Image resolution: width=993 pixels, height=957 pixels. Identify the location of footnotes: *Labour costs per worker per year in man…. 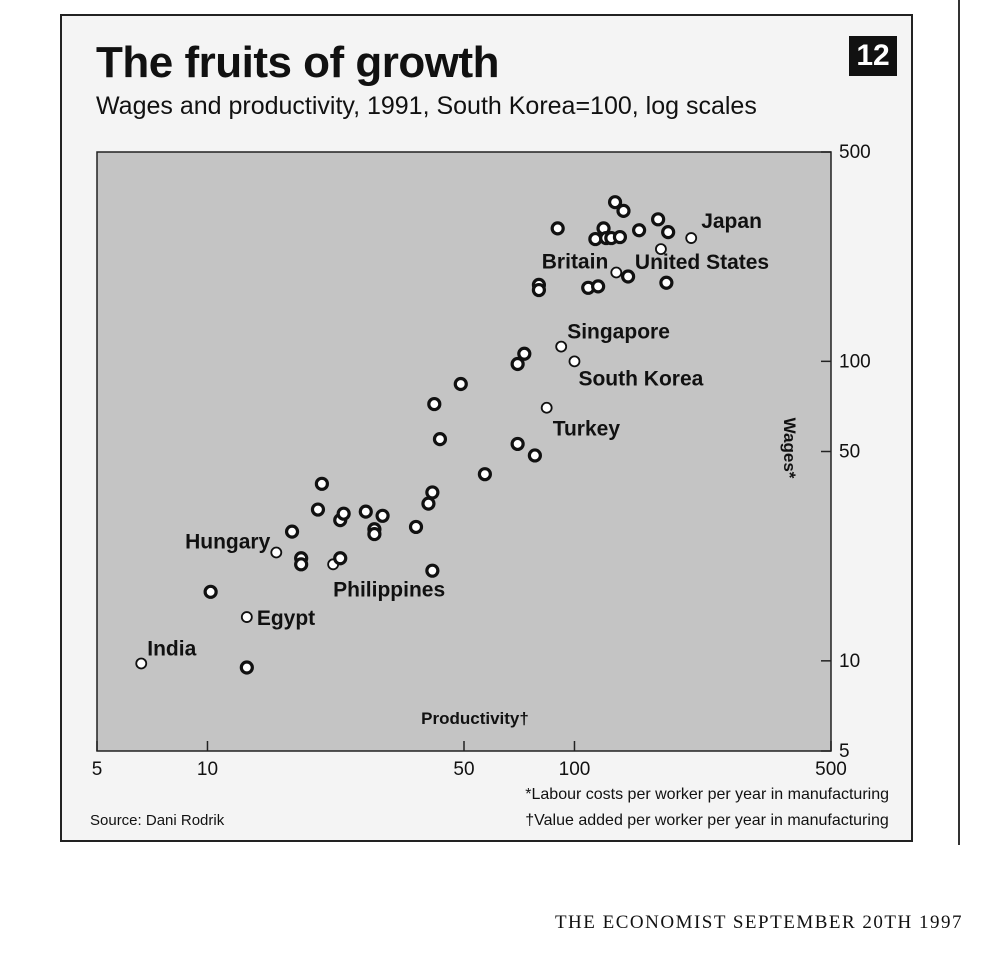
(707, 808).